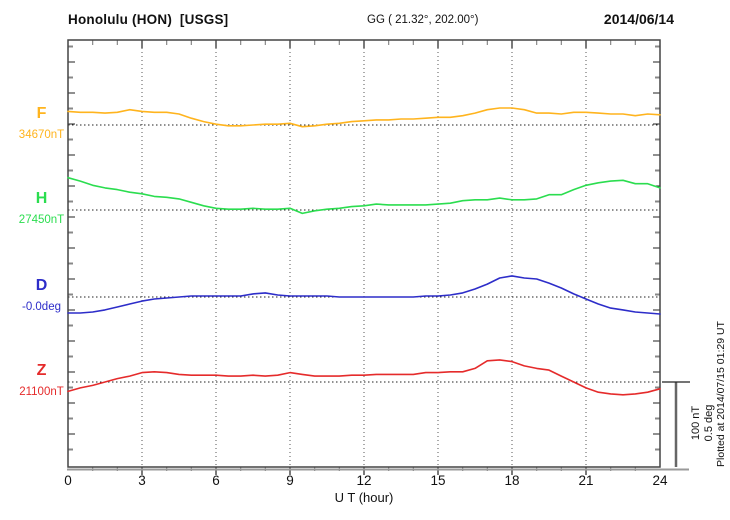  What do you see at coordinates (696, 423) in the screenshot?
I see `scale-bar-label-nt: 100 nT` at bounding box center [696, 423].